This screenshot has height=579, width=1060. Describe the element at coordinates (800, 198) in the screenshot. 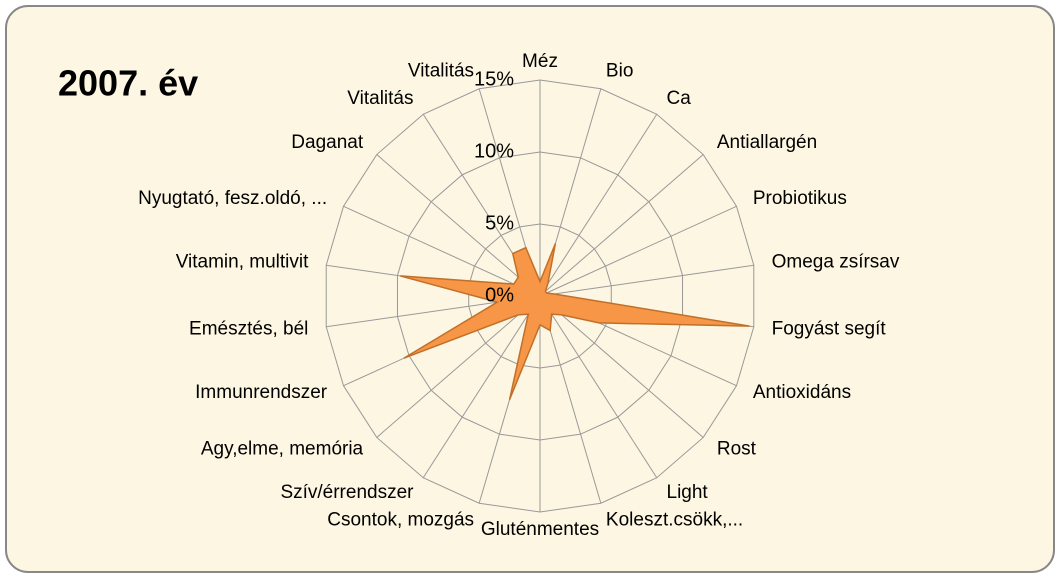

I see `category-label: Probiotikus` at that location.